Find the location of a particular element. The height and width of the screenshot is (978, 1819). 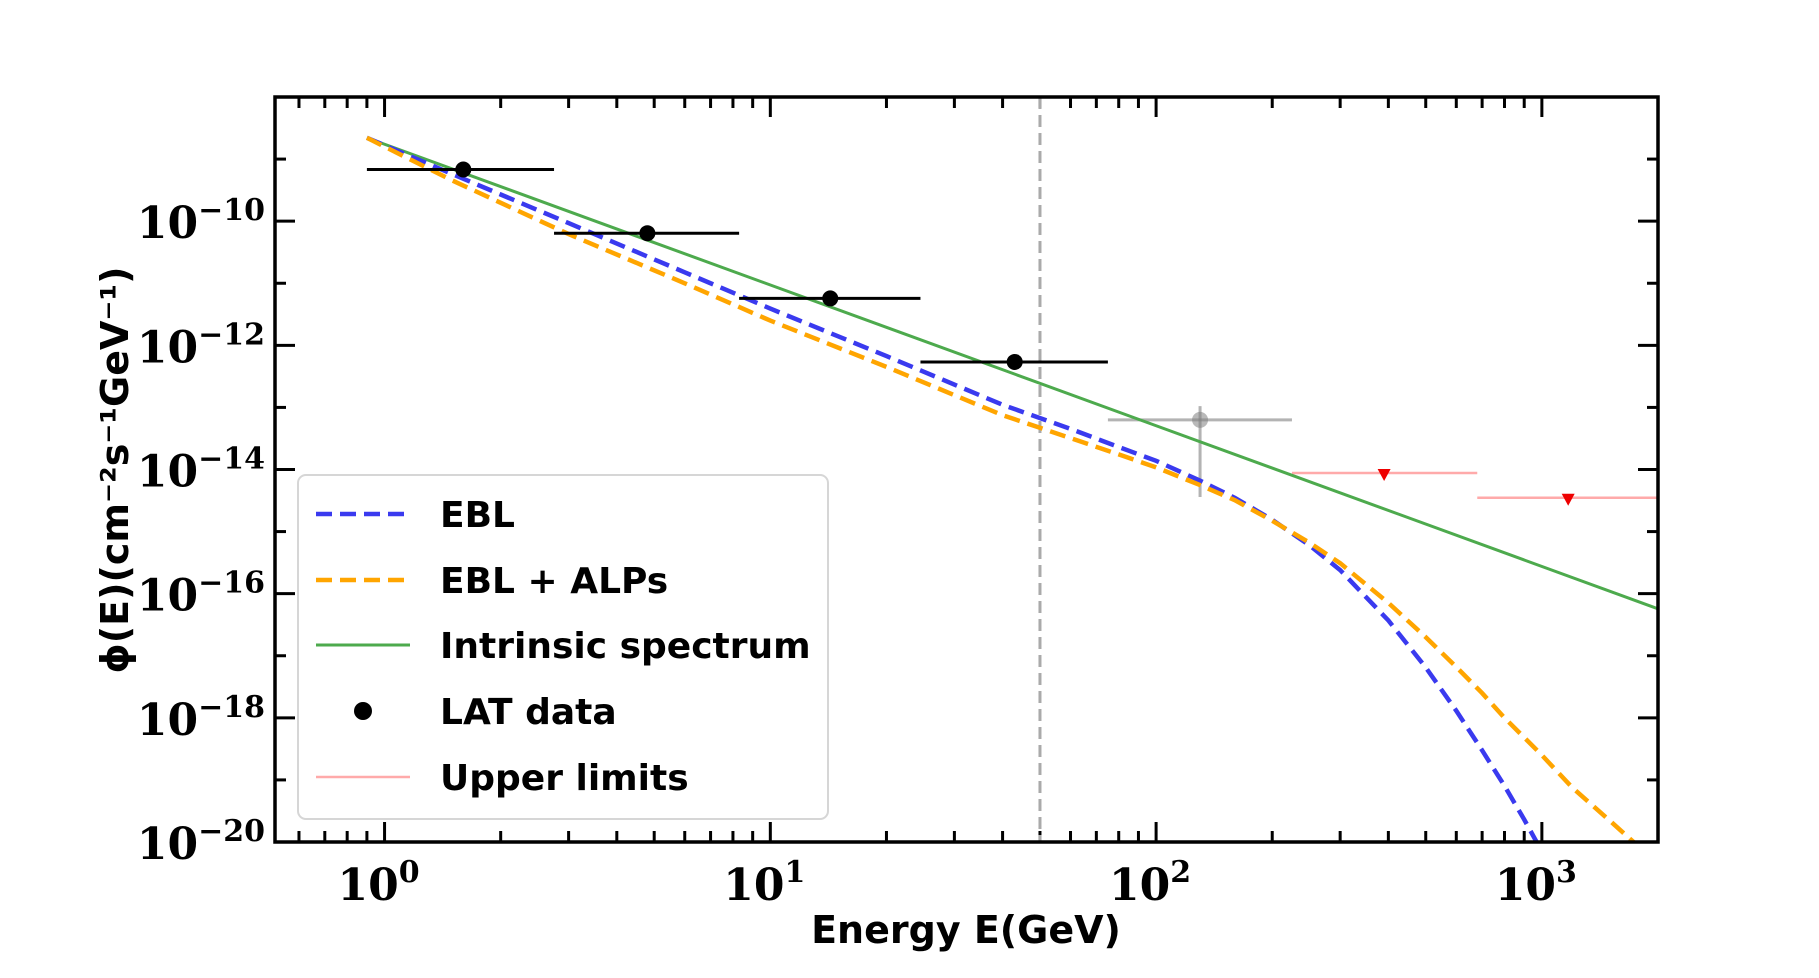

x-tick-label: 102 is located at coordinates (1150, 883).